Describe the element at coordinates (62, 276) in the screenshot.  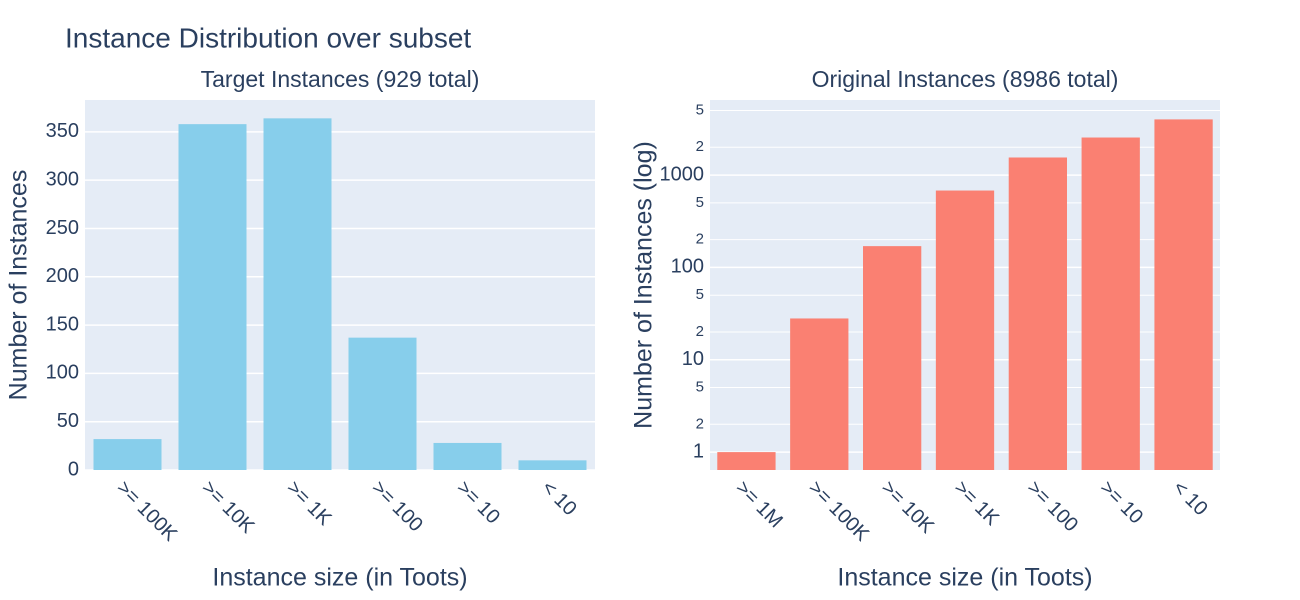
I see `y-tick-label: 200` at that location.